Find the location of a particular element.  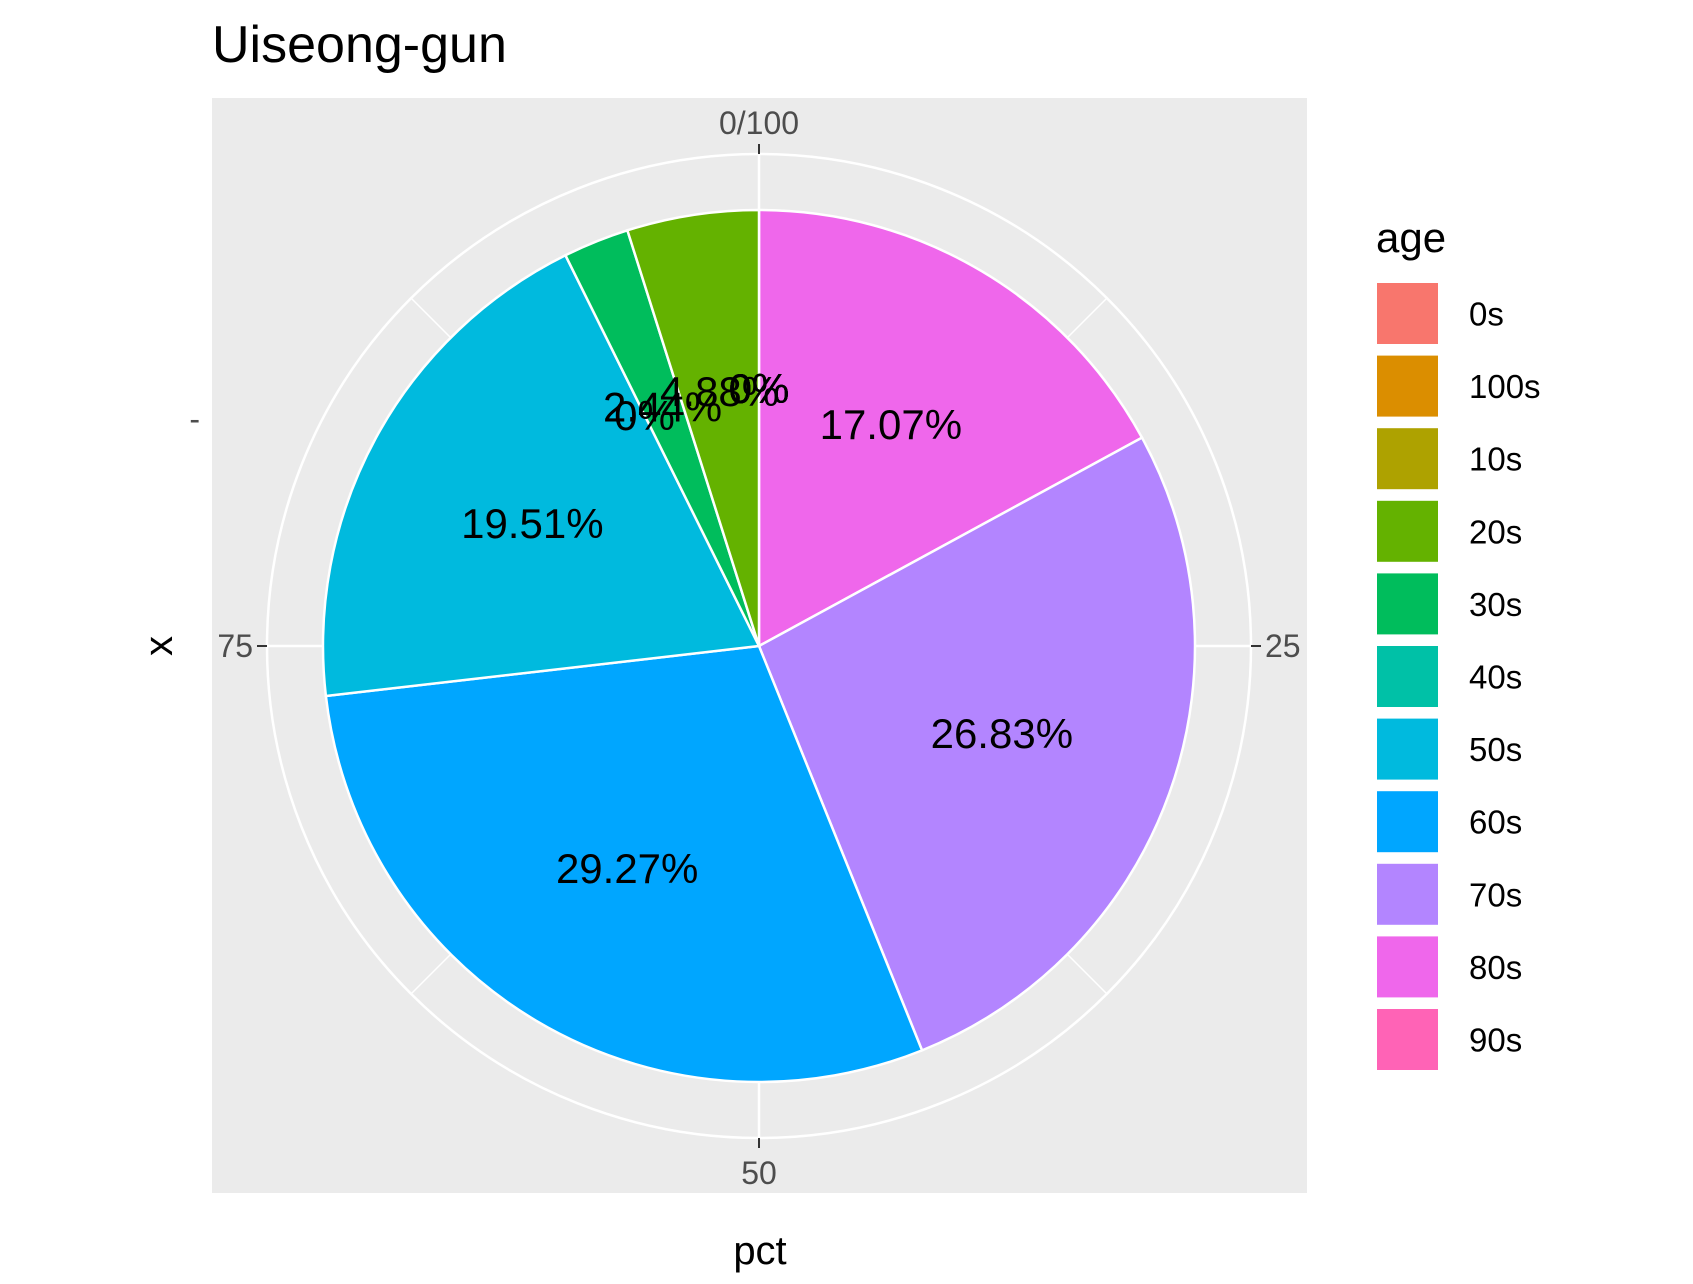

legend-key-100s is located at coordinates (1407, 386).